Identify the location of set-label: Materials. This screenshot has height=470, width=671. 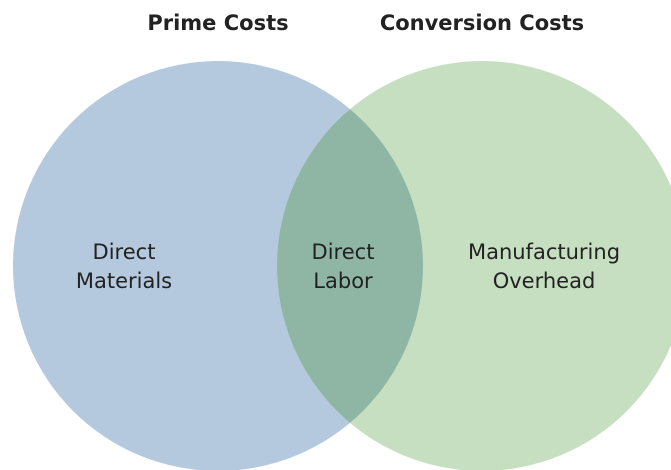
(124, 281).